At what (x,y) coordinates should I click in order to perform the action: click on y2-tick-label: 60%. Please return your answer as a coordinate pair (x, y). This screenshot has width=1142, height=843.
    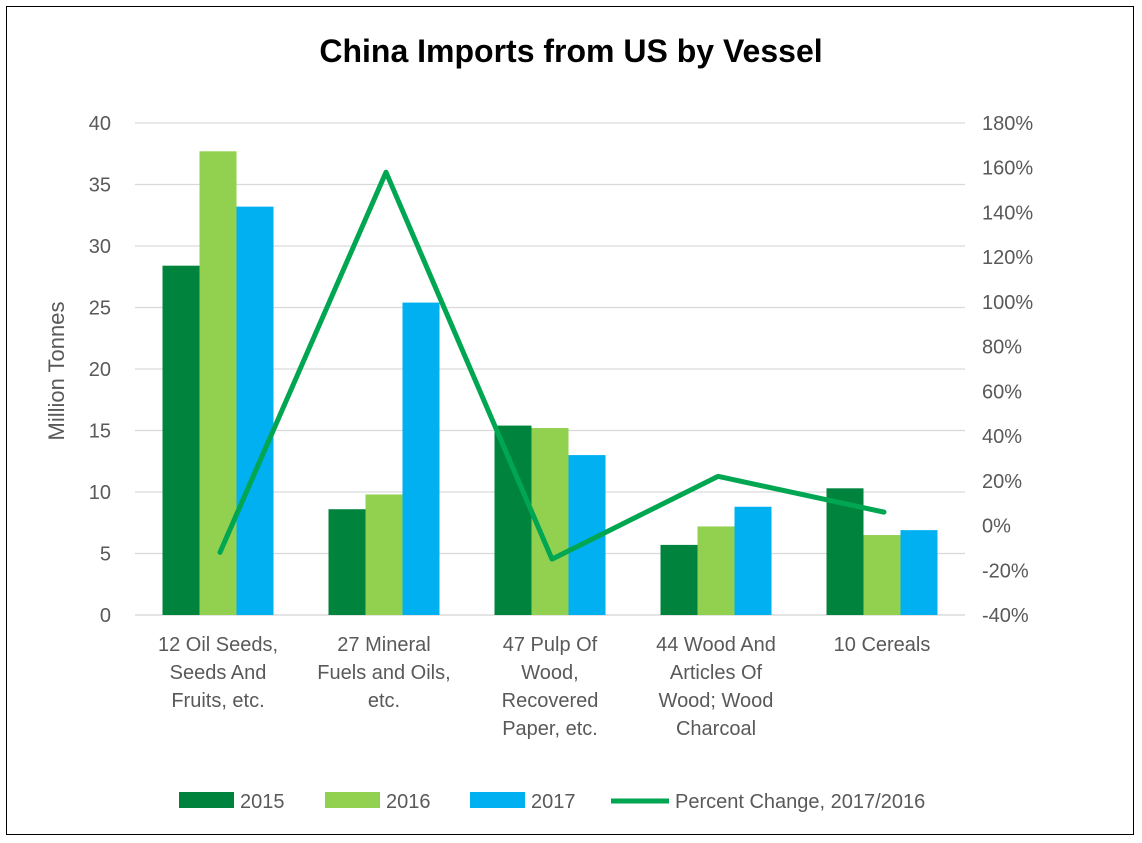
    Looking at the image, I should click on (1002, 392).